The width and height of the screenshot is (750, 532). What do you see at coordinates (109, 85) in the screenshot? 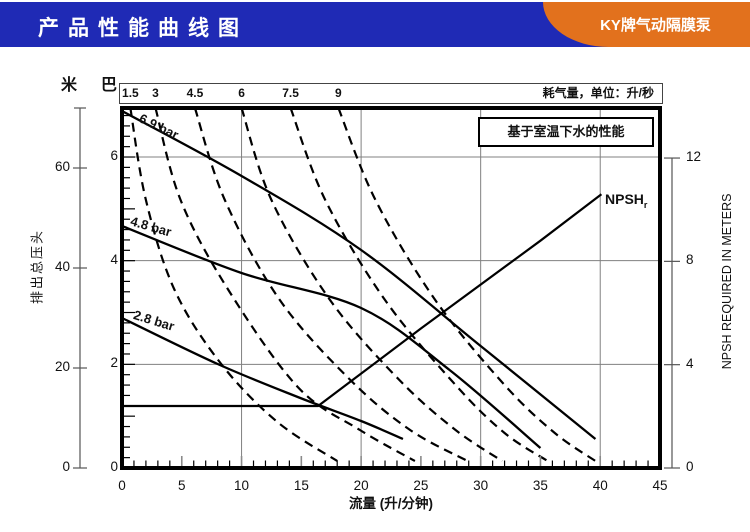
I see `bar-unit-label: 巴` at bounding box center [109, 85].